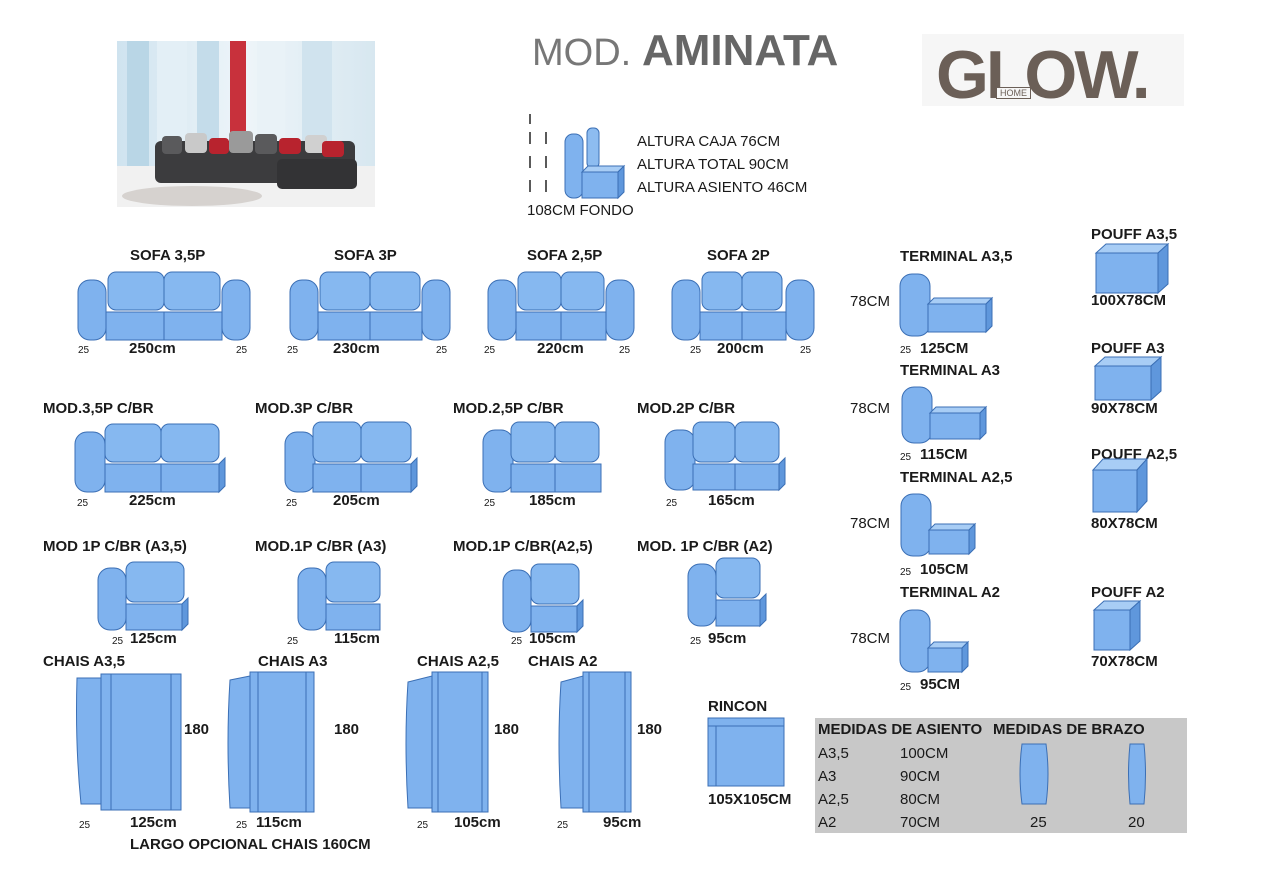 The image size is (1271, 884). I want to click on sofa-width: 230cm, so click(356, 348).